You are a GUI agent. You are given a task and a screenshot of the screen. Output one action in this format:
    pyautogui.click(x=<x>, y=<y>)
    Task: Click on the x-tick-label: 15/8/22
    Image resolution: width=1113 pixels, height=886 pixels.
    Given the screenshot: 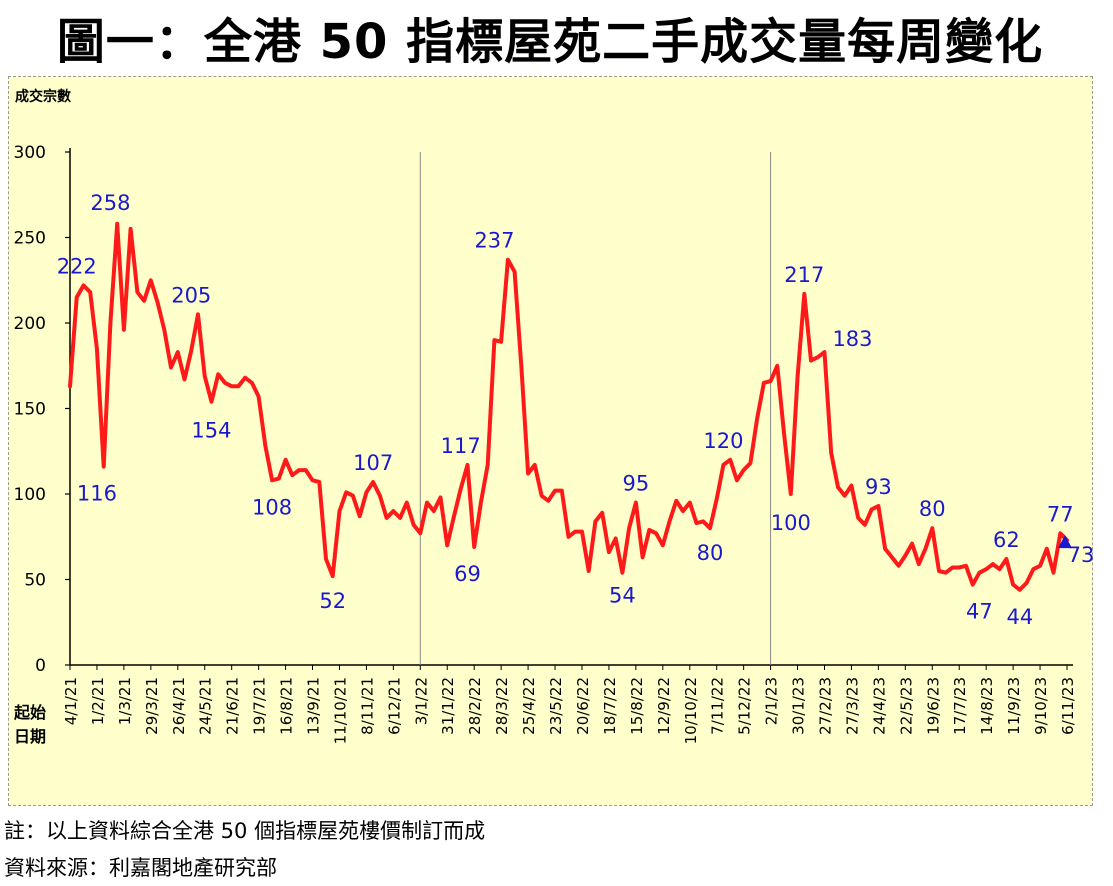 What is the action you would take?
    pyautogui.click(x=637, y=706)
    